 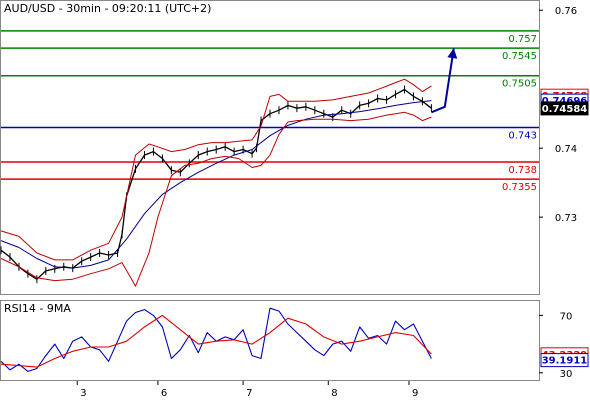 I want to click on price-y-tick-label-0-74: 0.74, so click(x=566, y=149).